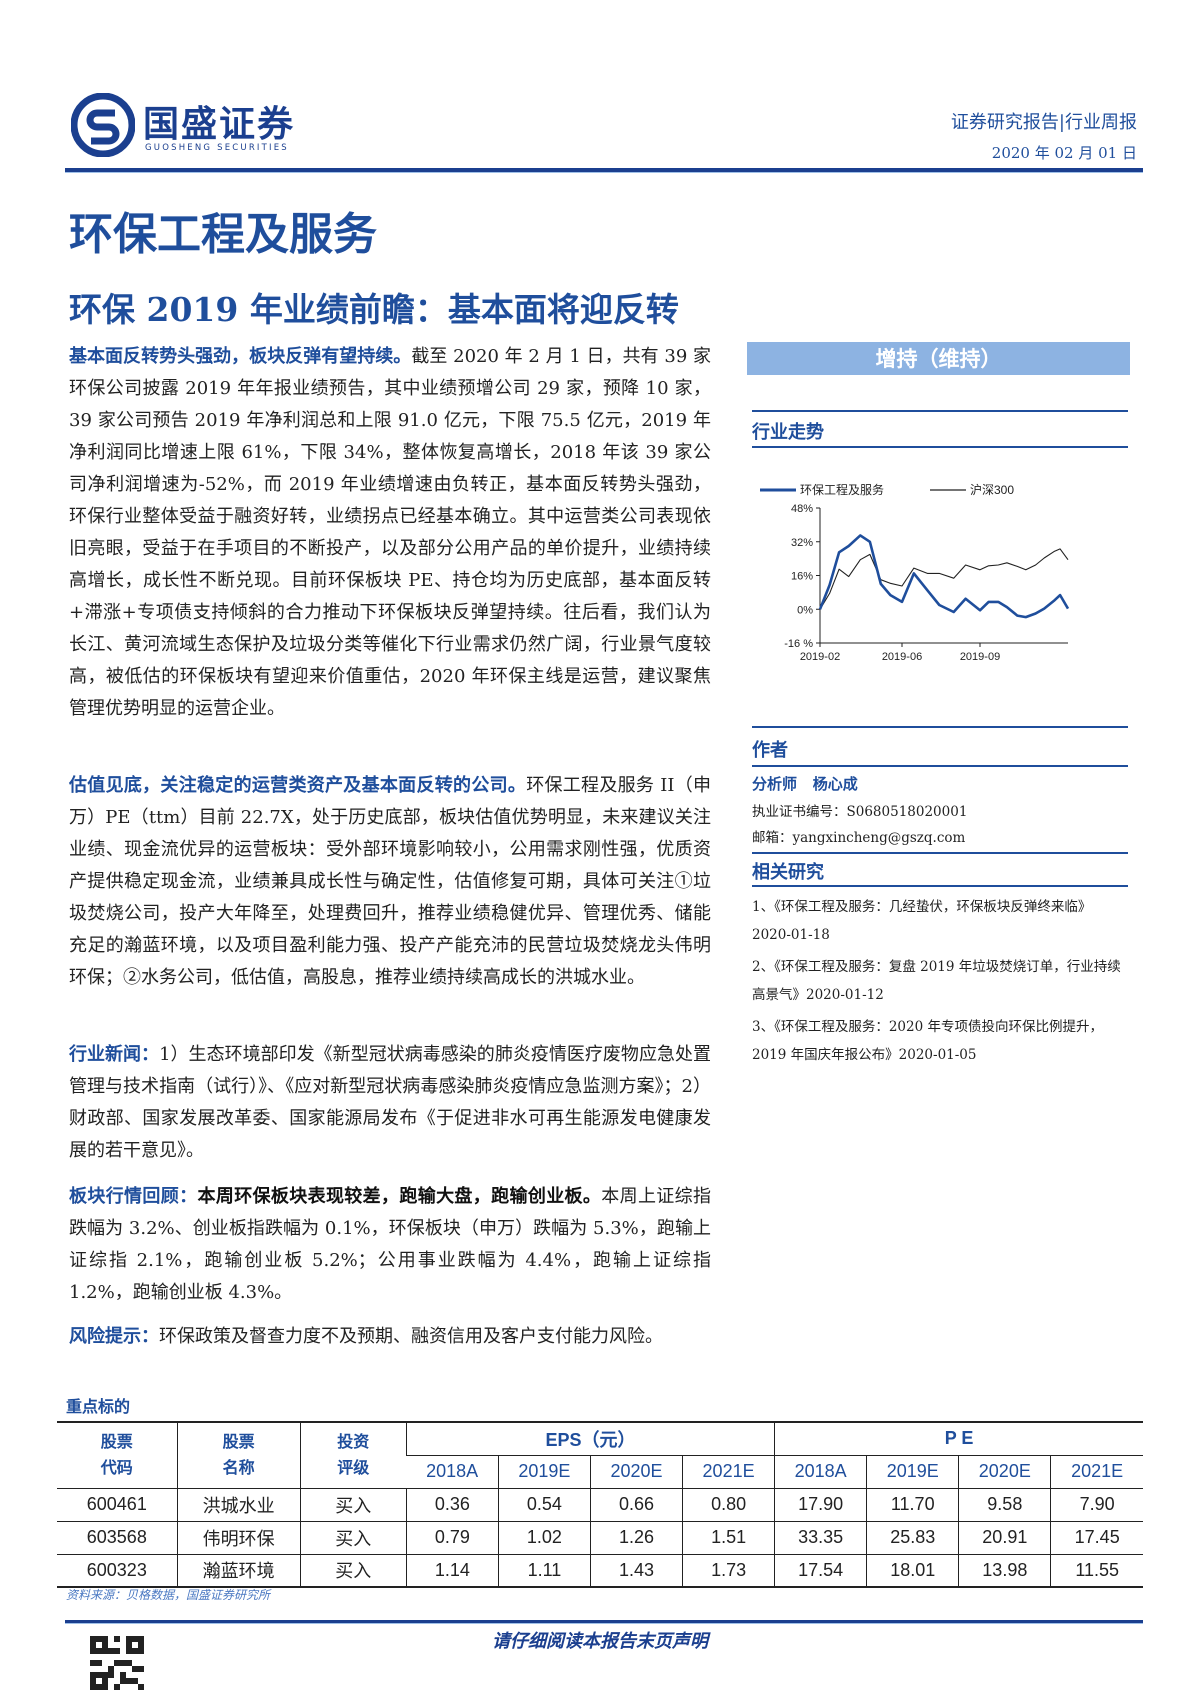  I want to click on paragraph-lead: 基本面反转势头强劲，板块反弹有望持续。, so click(240, 356).